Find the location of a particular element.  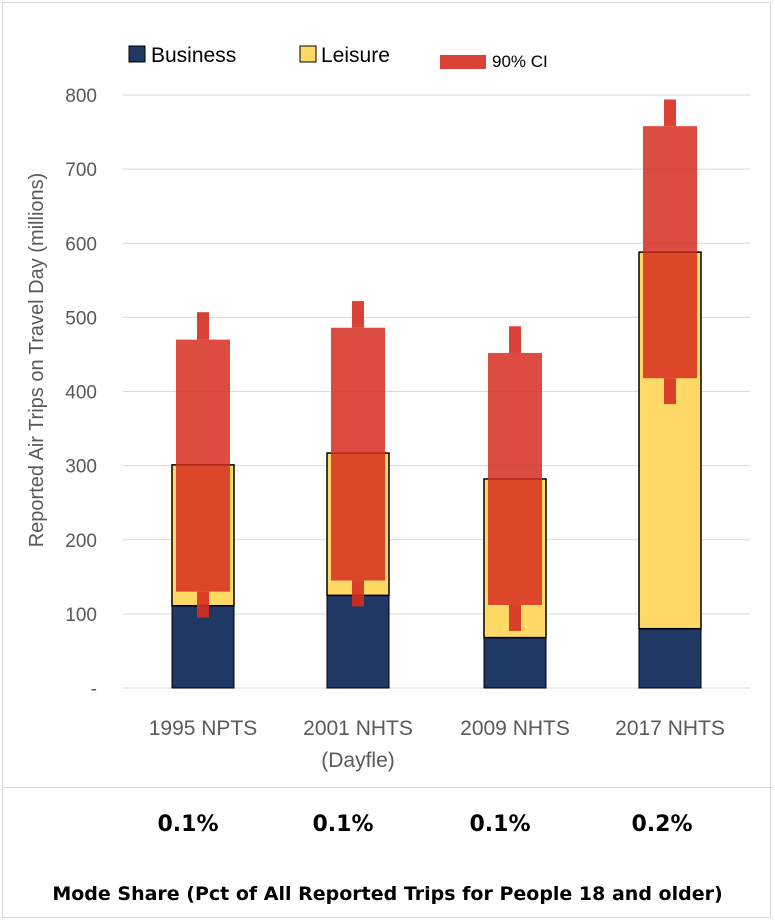

y-tick-label: 600 is located at coordinates (81, 244).